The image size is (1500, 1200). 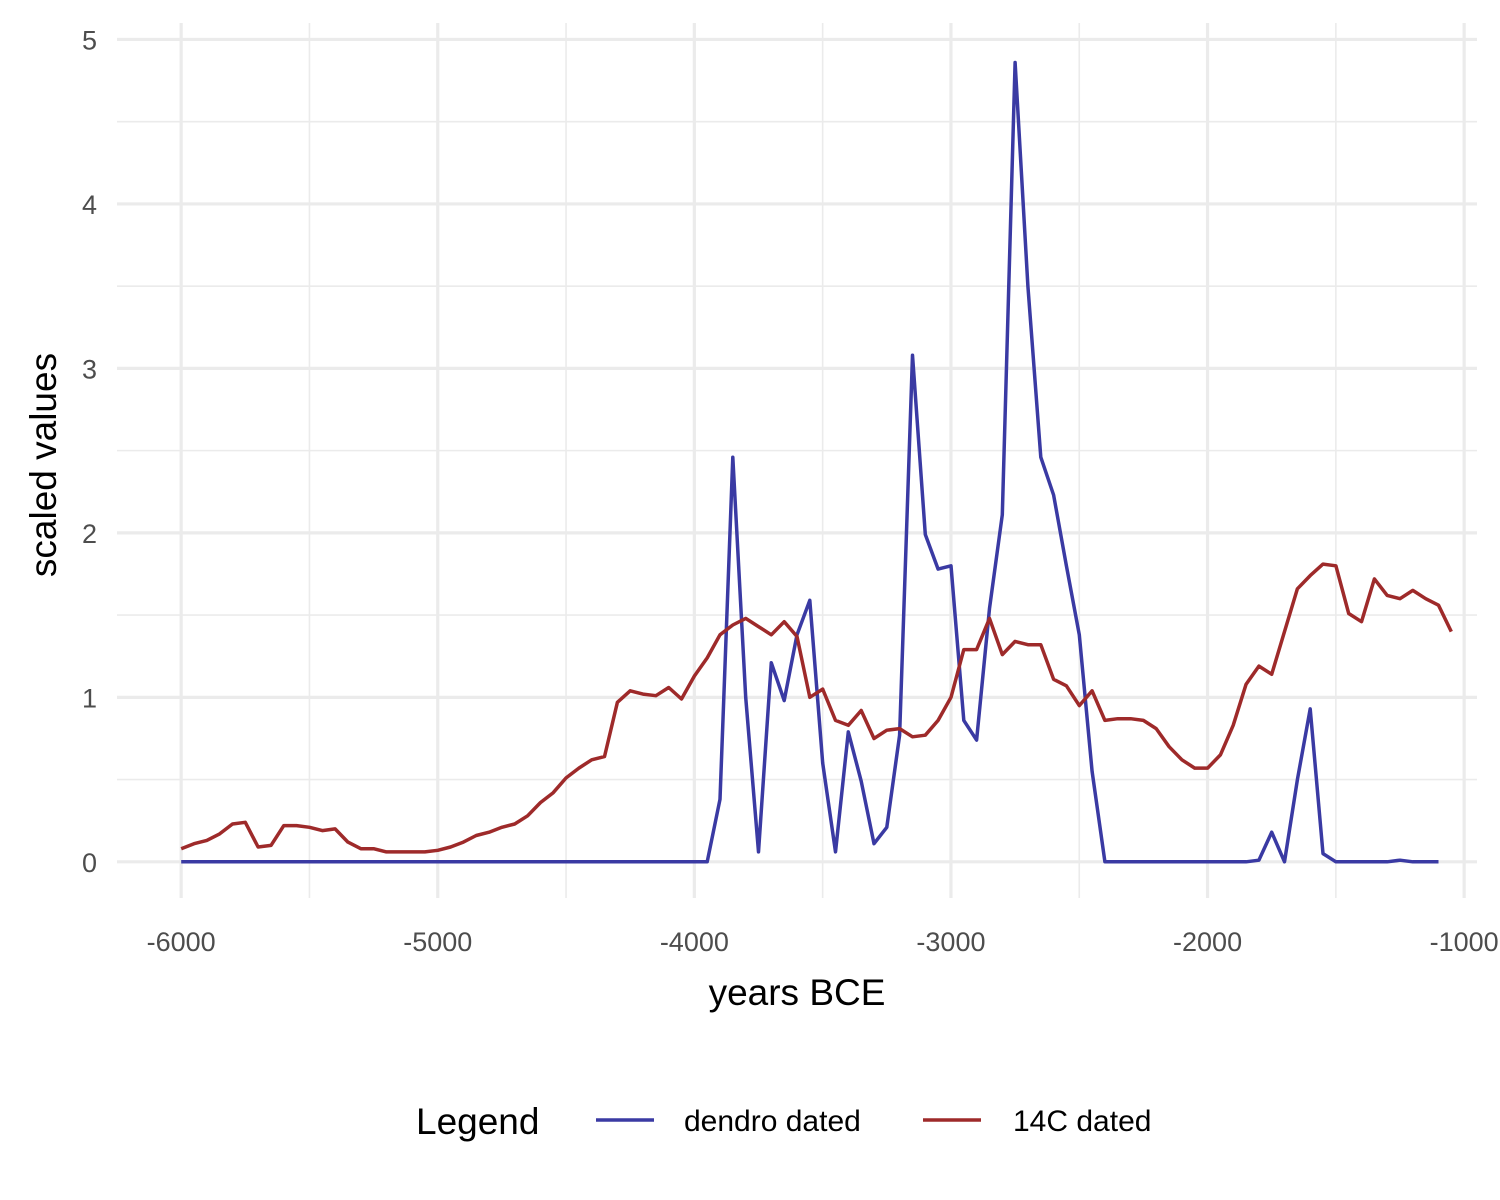 What do you see at coordinates (89, 698) in the screenshot?
I see `y-tick-label: 1` at bounding box center [89, 698].